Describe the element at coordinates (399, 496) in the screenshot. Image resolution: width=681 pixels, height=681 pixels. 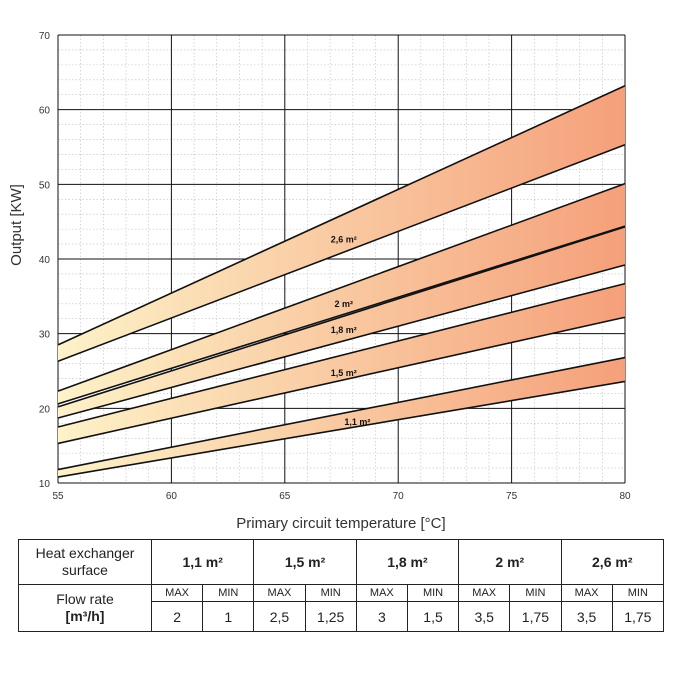
I see `x-tick-label: 70` at that location.